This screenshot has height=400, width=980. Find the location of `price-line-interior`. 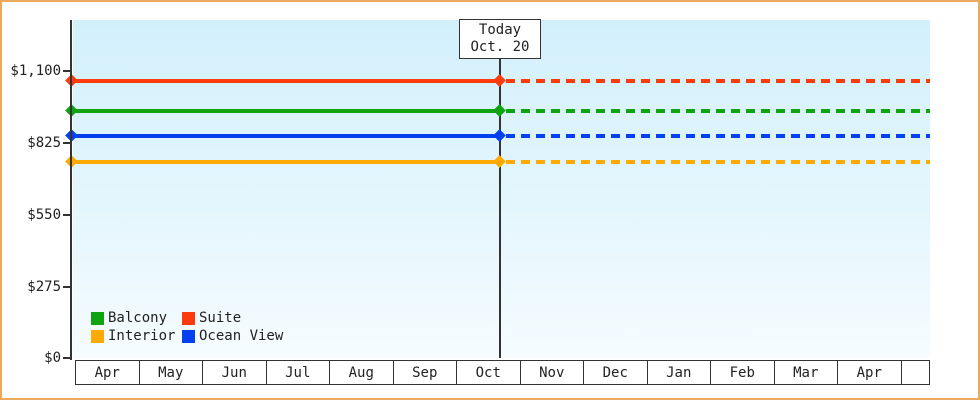

price-line-interior is located at coordinates (497, 162).